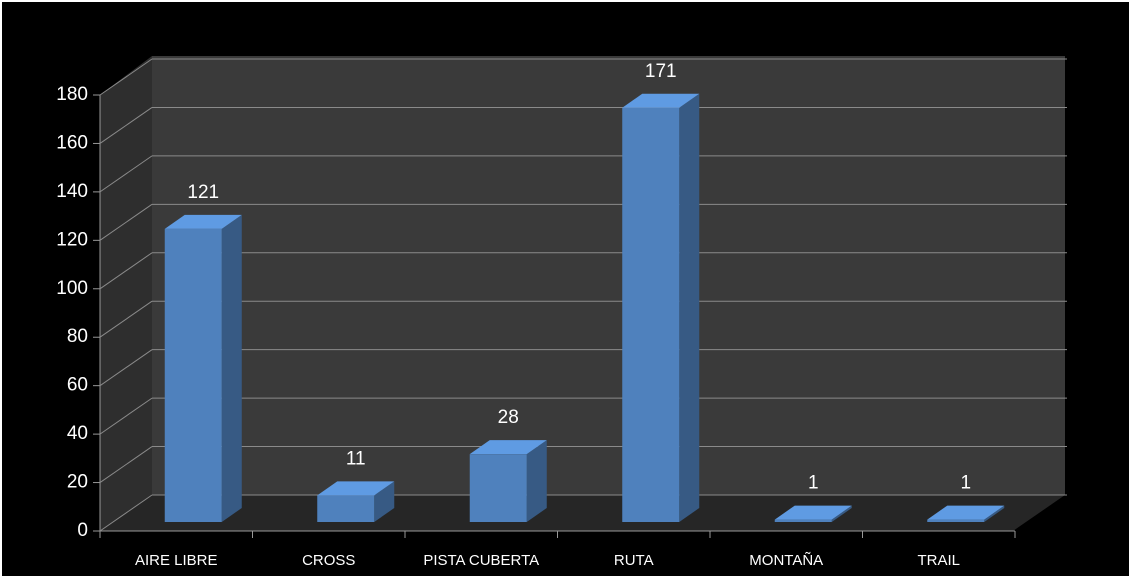 The height and width of the screenshot is (578, 1131). Describe the element at coordinates (77, 482) in the screenshot. I see `y-tick-label: 20` at that location.